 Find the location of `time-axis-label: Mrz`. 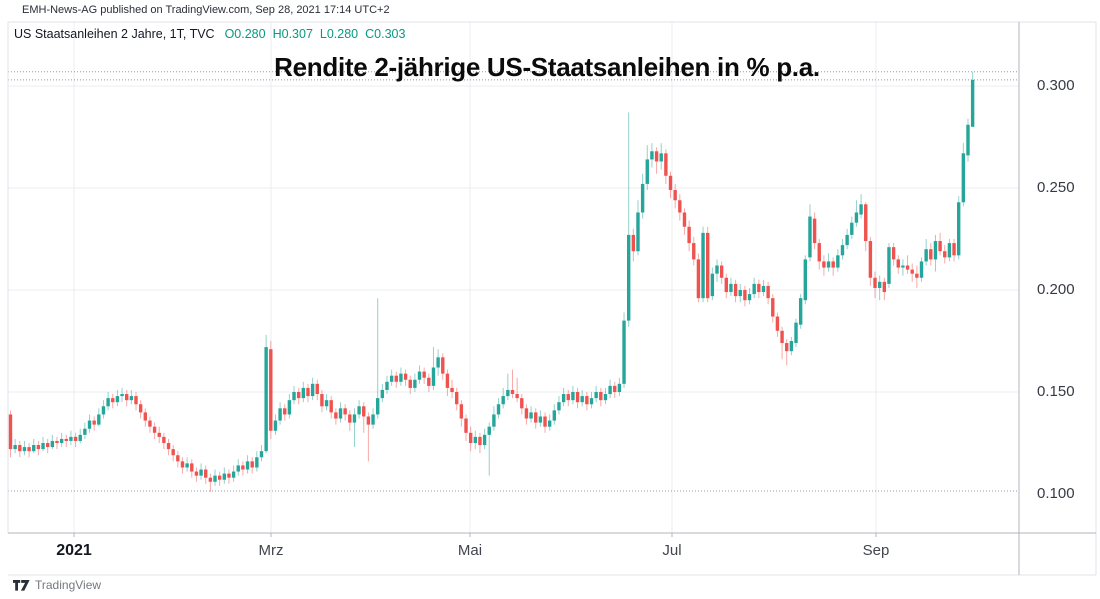

time-axis-label: Mrz is located at coordinates (271, 550).